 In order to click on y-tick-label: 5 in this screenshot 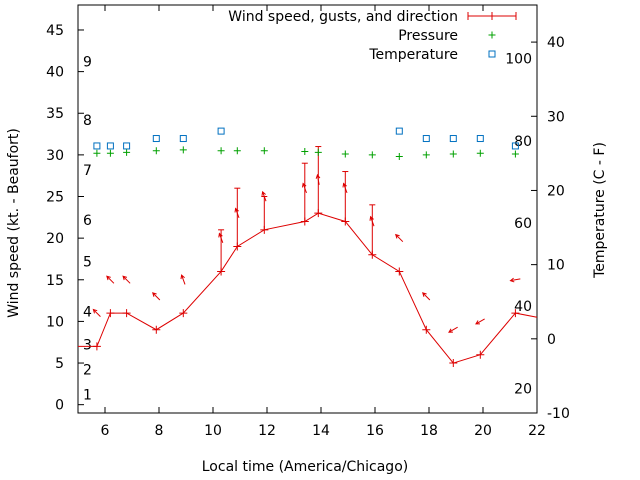, I will do `click(59, 364)`.